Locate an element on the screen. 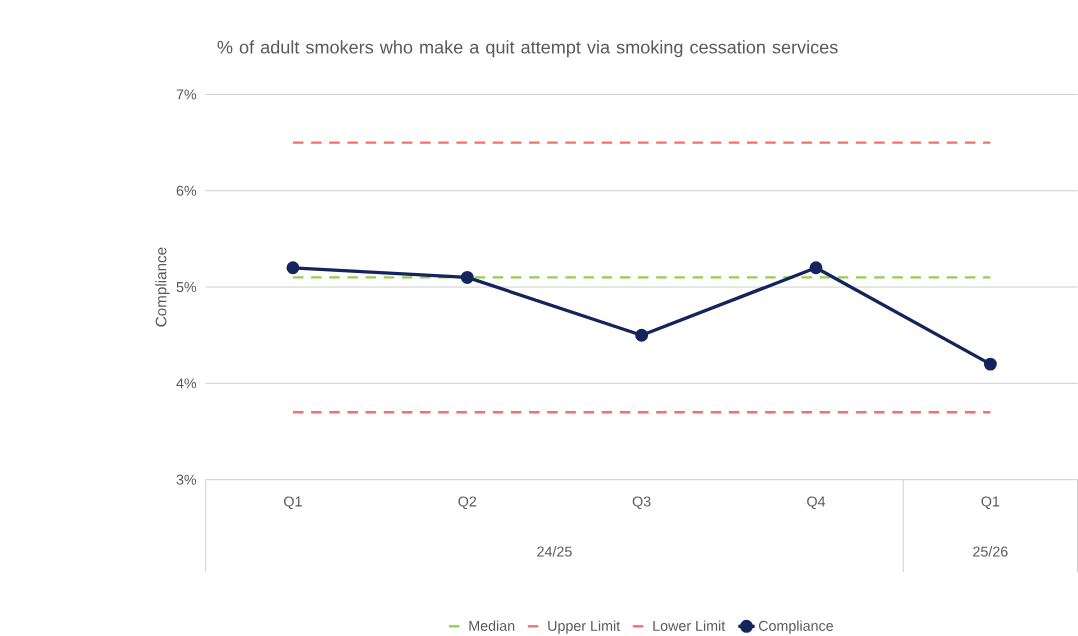 The image size is (1078, 636). y-tick-label: 3% is located at coordinates (186, 479).